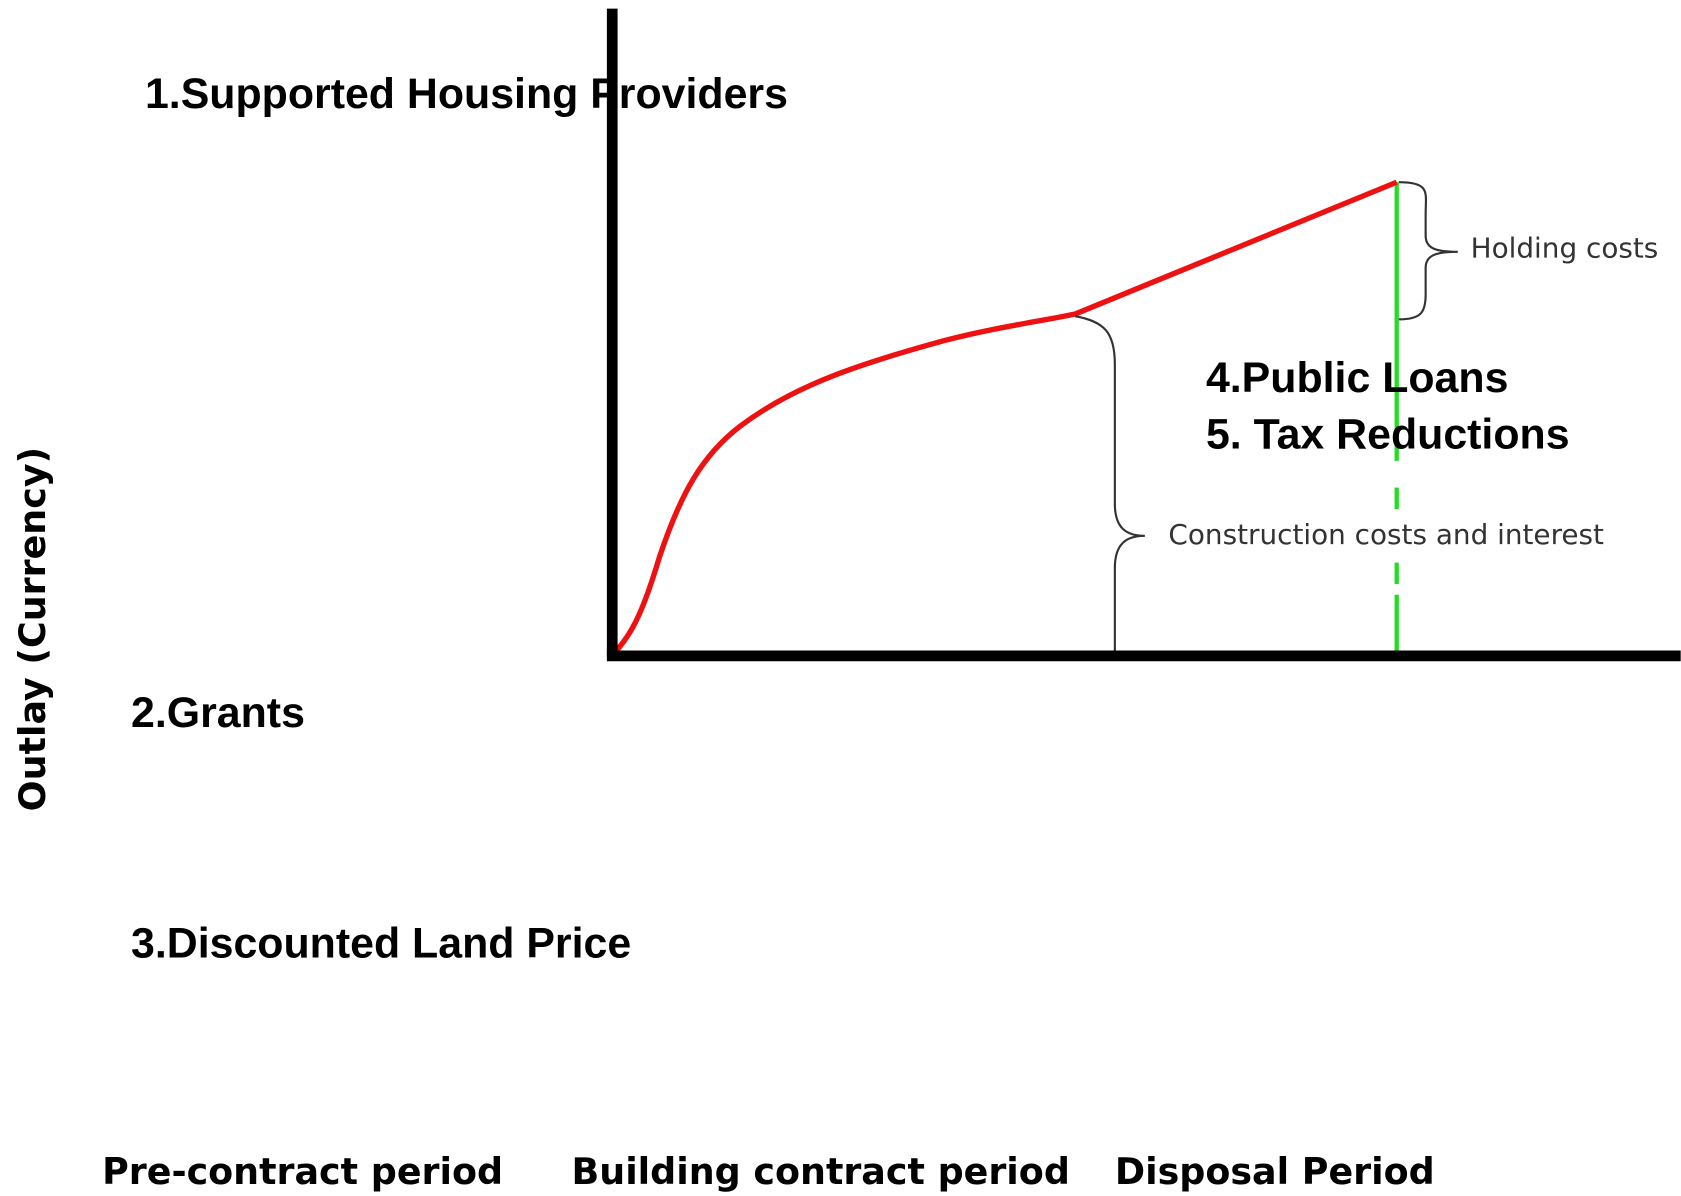 The image size is (1681, 1196). I want to click on holding-label: Holding costs, so click(1565, 248).